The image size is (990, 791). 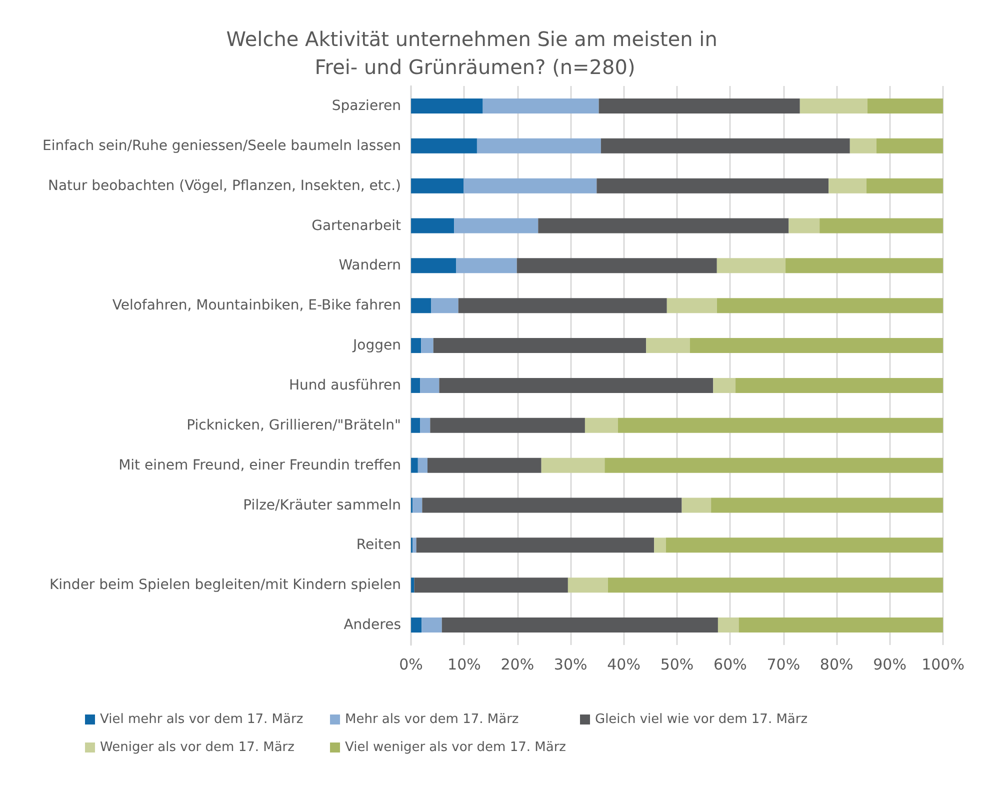 I want to click on x-tick-label: 20%, so click(x=517, y=665).